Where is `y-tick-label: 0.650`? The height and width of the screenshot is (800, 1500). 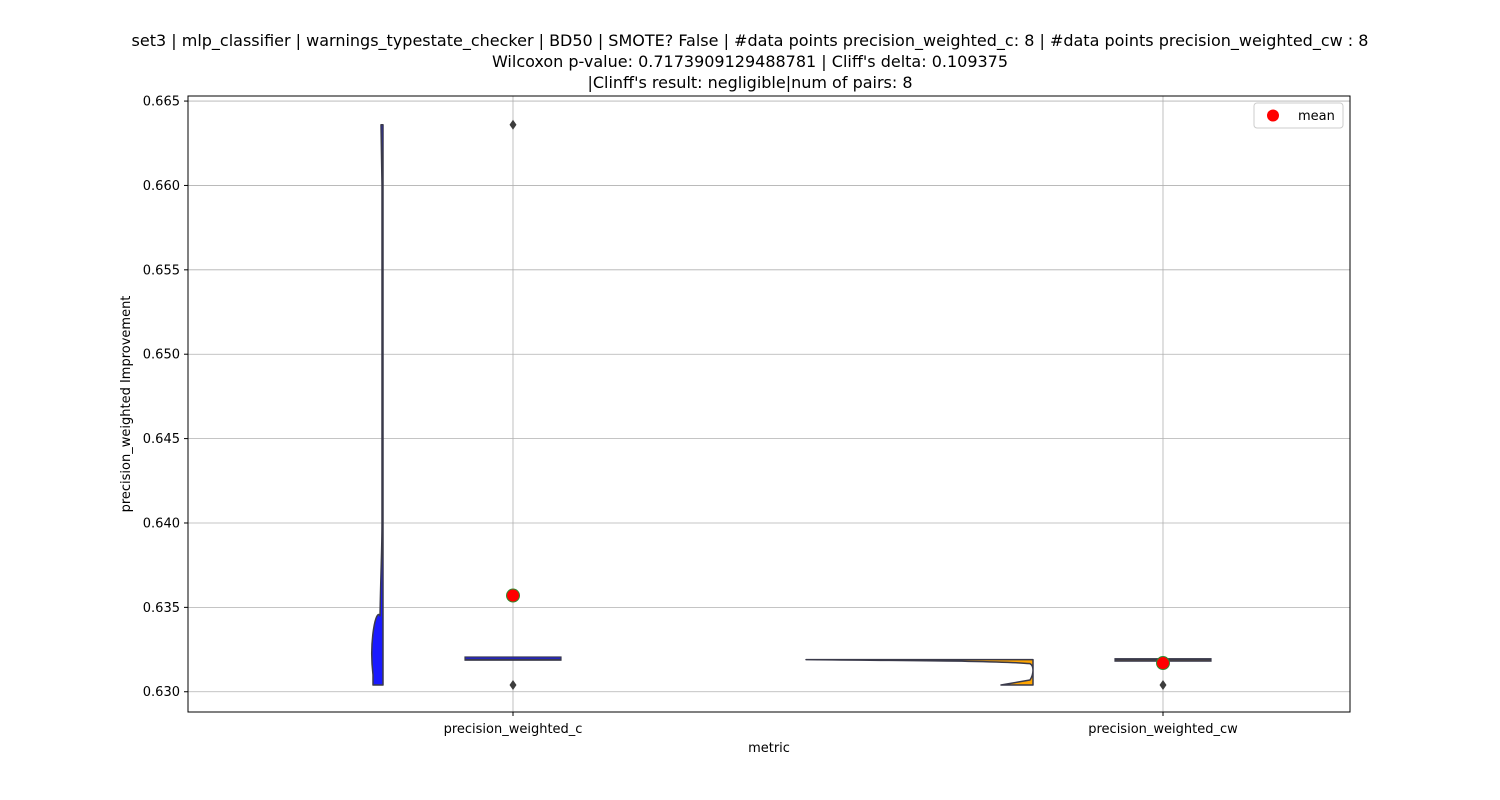 y-tick-label: 0.650 is located at coordinates (161, 355).